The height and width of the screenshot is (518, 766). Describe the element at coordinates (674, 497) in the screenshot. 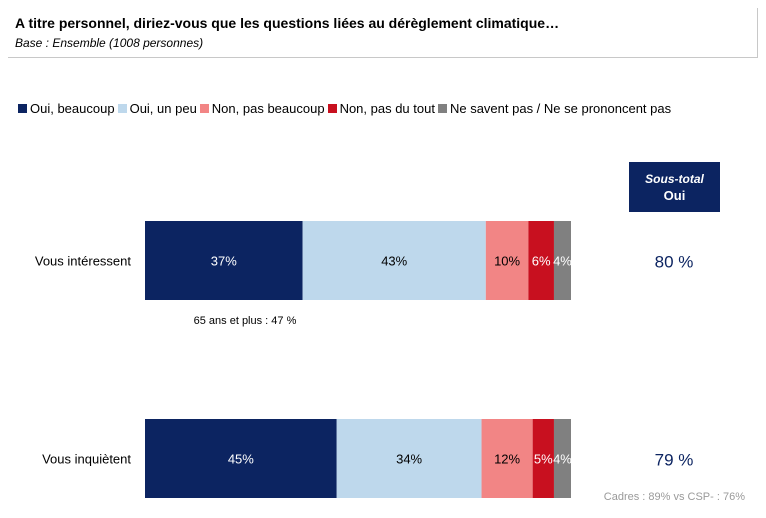

I see `annotation-2: Cadres : 89% vs CSP- : 76%` at that location.